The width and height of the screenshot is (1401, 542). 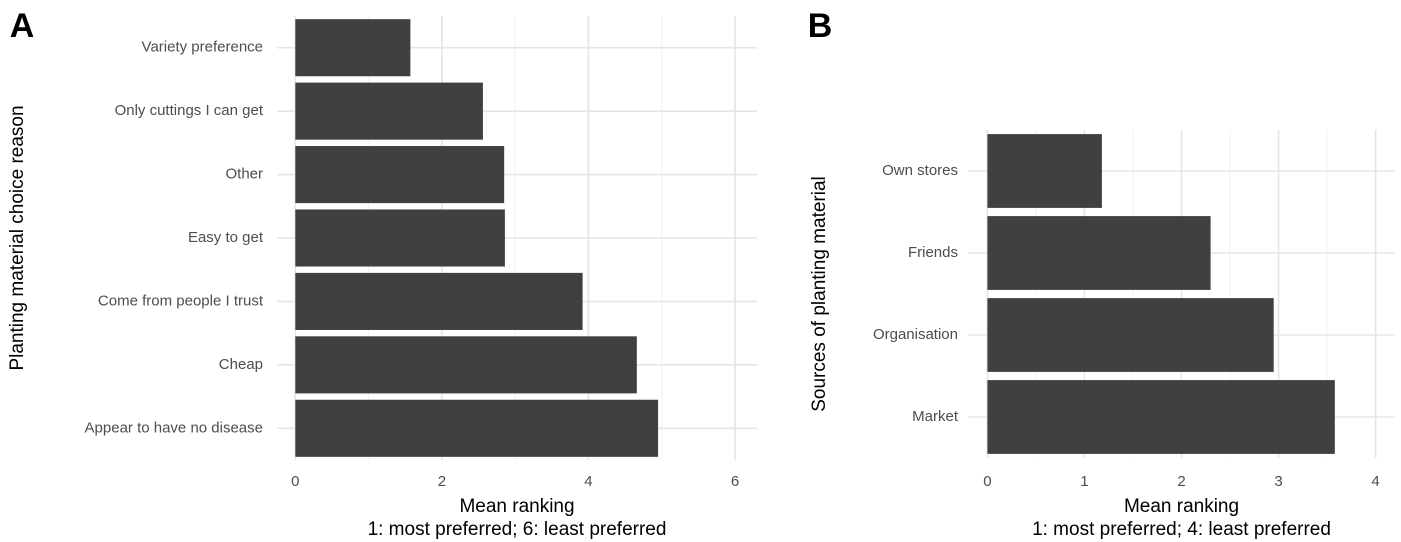 What do you see at coordinates (22, 26) in the screenshot?
I see `panel-label: A` at bounding box center [22, 26].